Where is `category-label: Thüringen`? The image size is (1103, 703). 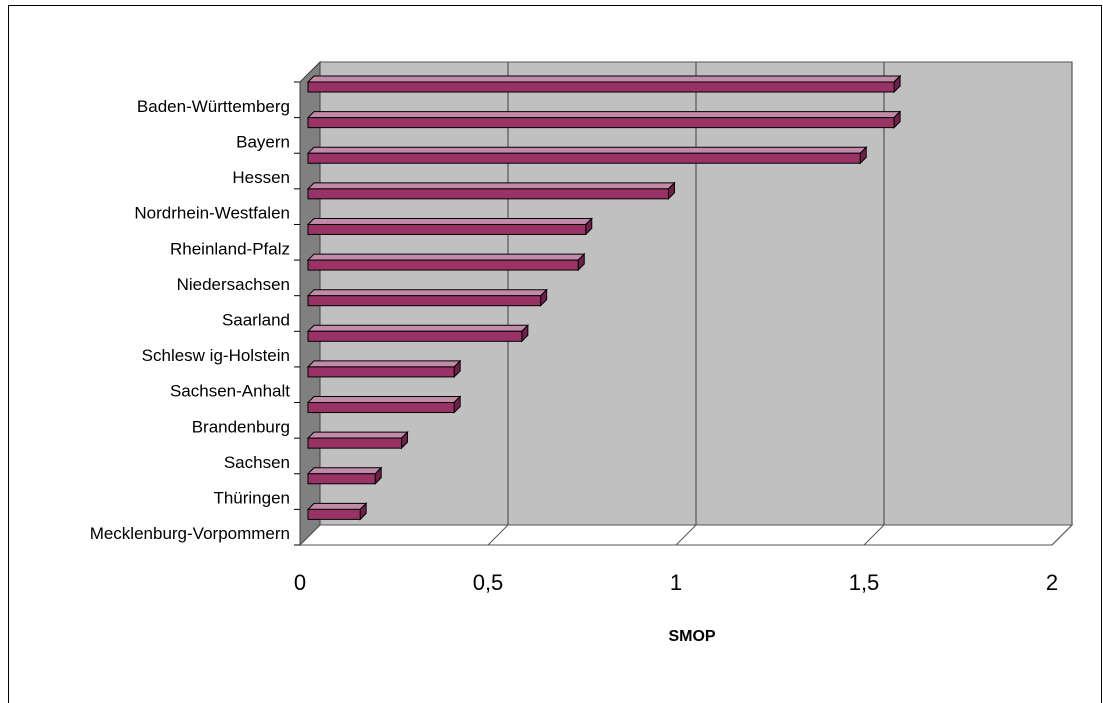
category-label: Thüringen is located at coordinates (251, 498).